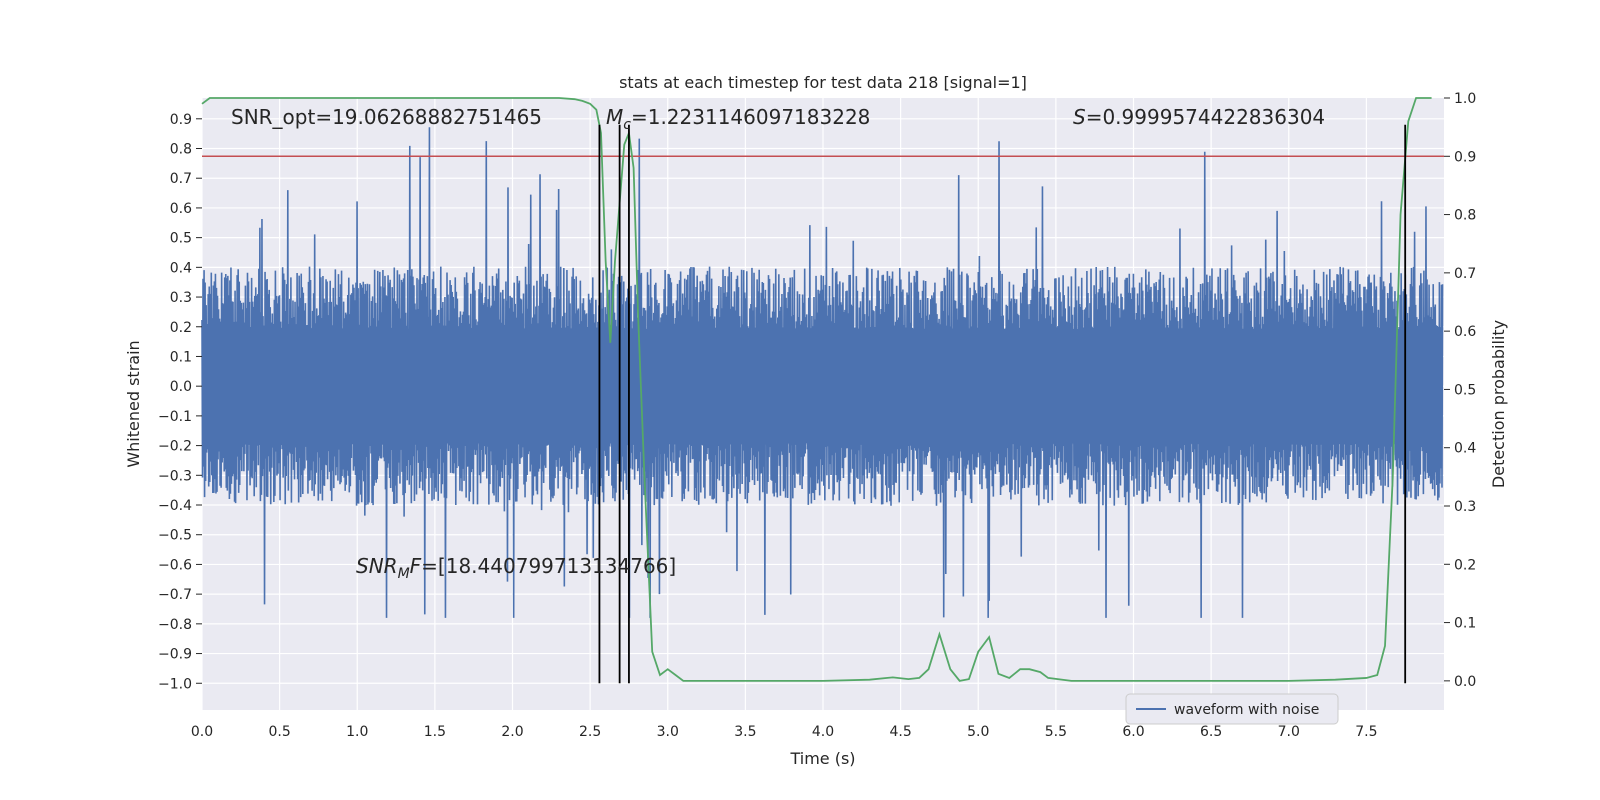 The height and width of the screenshot is (800, 1600). What do you see at coordinates (1205, 117) in the screenshot?
I see `annotation-overlap-value: =0.9999574422836304` at bounding box center [1205, 117].